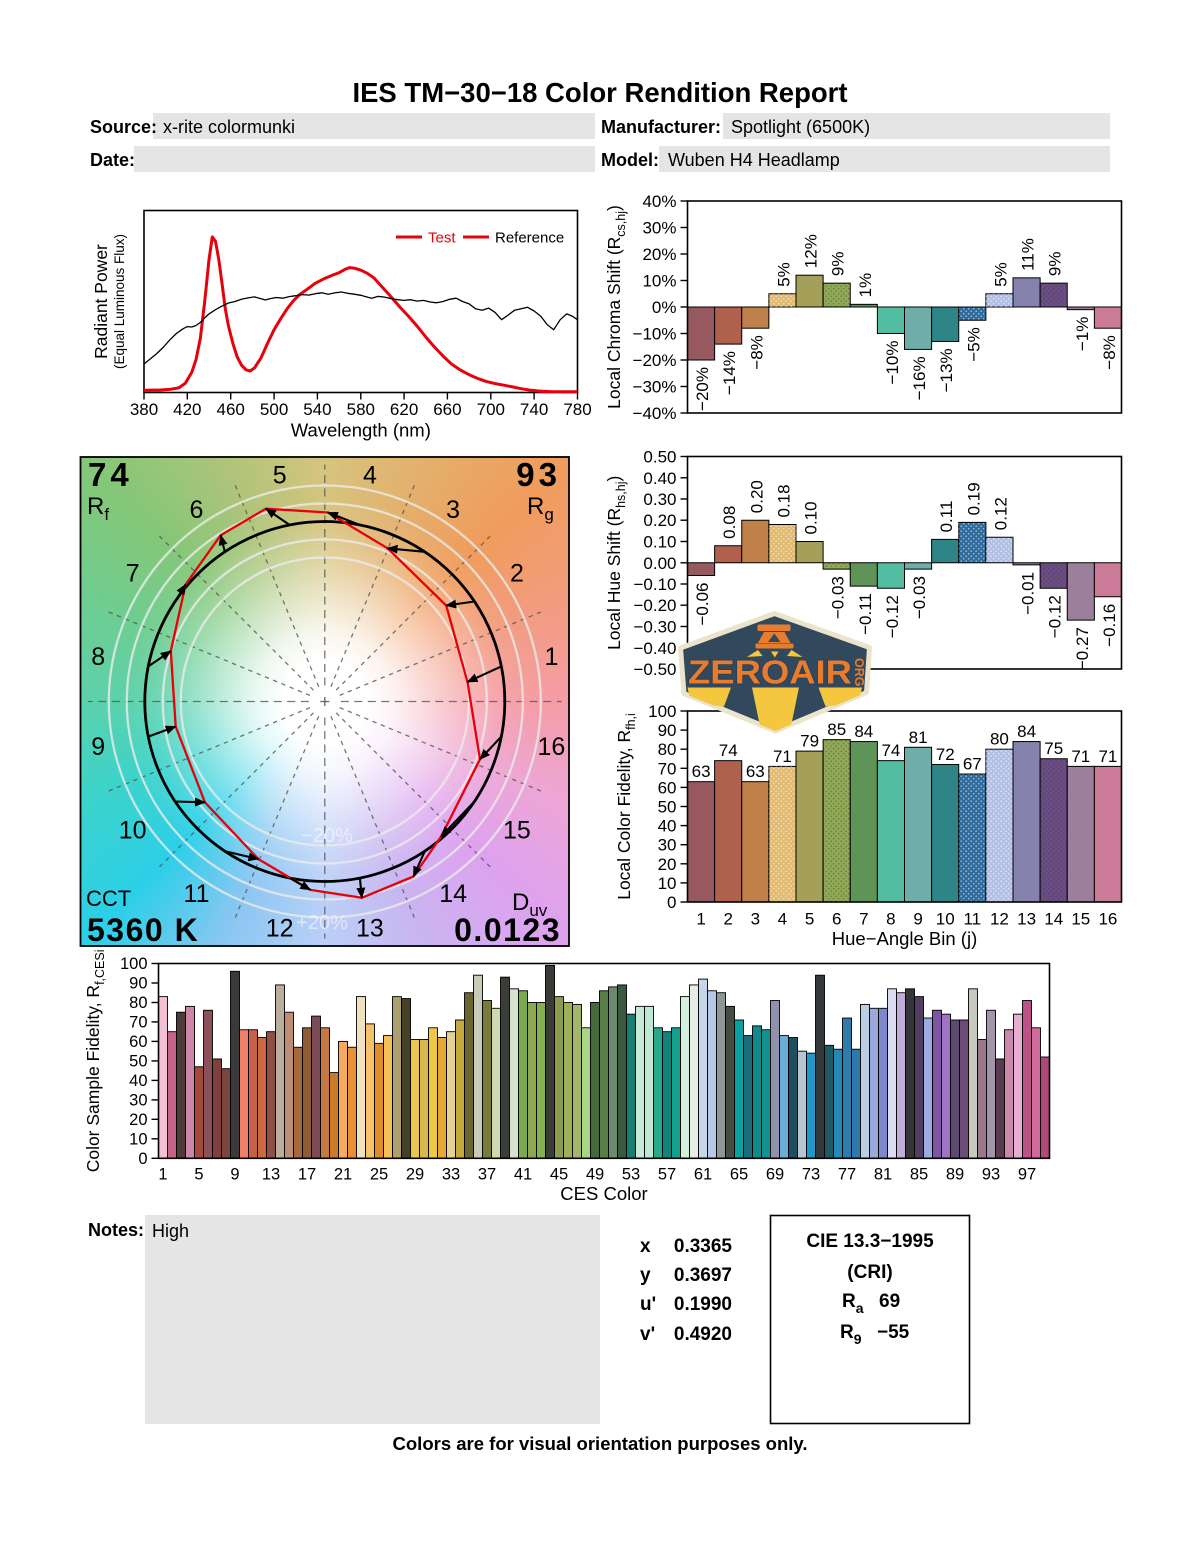  What do you see at coordinates (170, 1231) in the screenshot?
I see `svg-text: High` at bounding box center [170, 1231].